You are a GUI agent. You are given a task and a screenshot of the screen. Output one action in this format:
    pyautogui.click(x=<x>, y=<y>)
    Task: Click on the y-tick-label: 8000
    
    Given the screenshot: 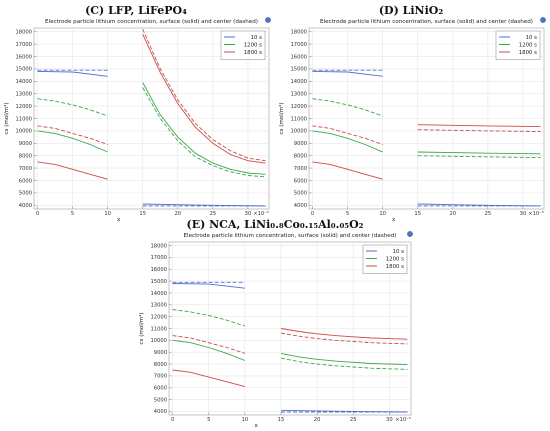 What is the action you would take?
    pyautogui.click(x=160, y=365)
    